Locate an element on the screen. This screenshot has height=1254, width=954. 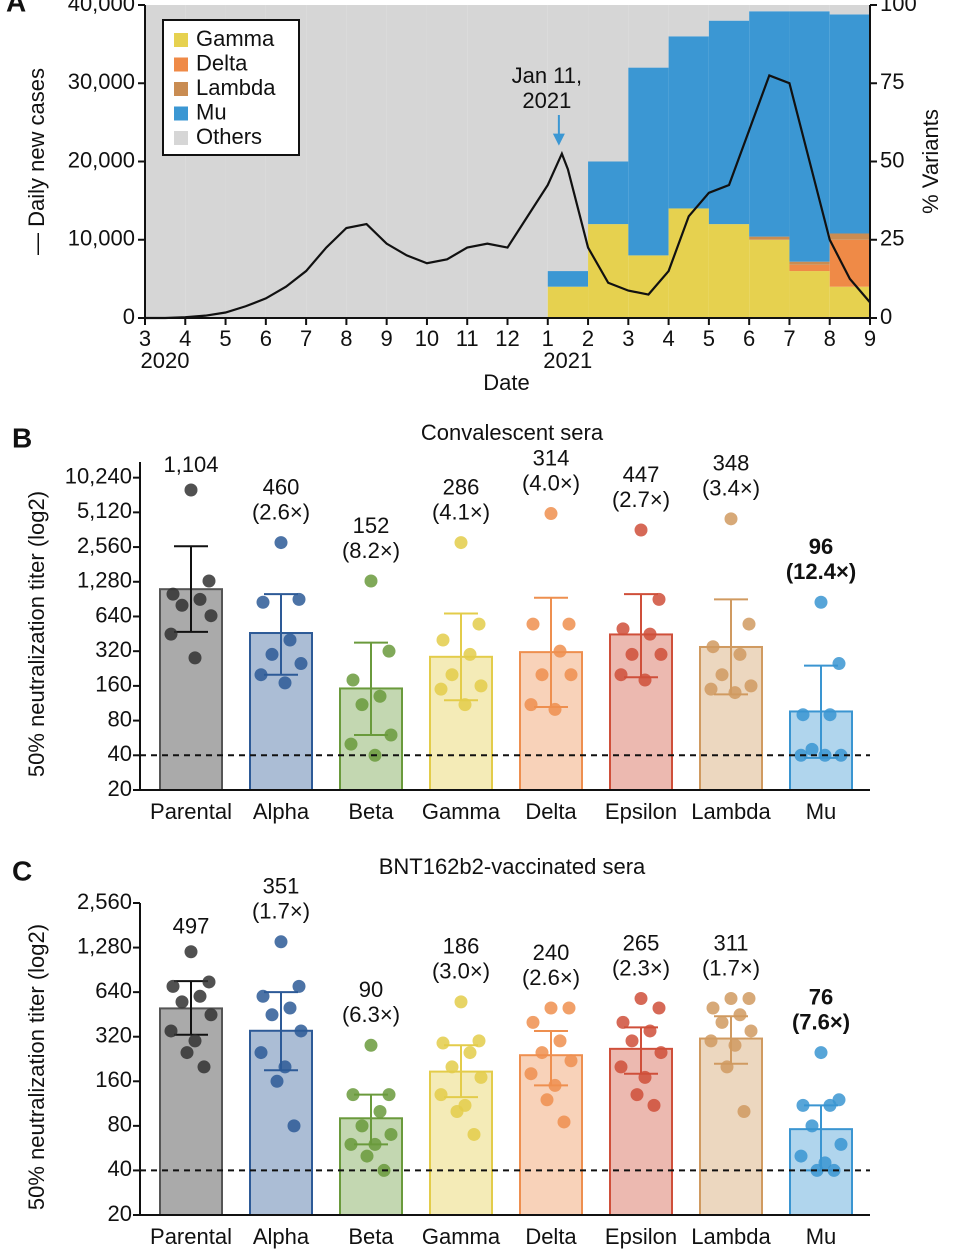
value-label: 265 is located at coordinates (641, 942).